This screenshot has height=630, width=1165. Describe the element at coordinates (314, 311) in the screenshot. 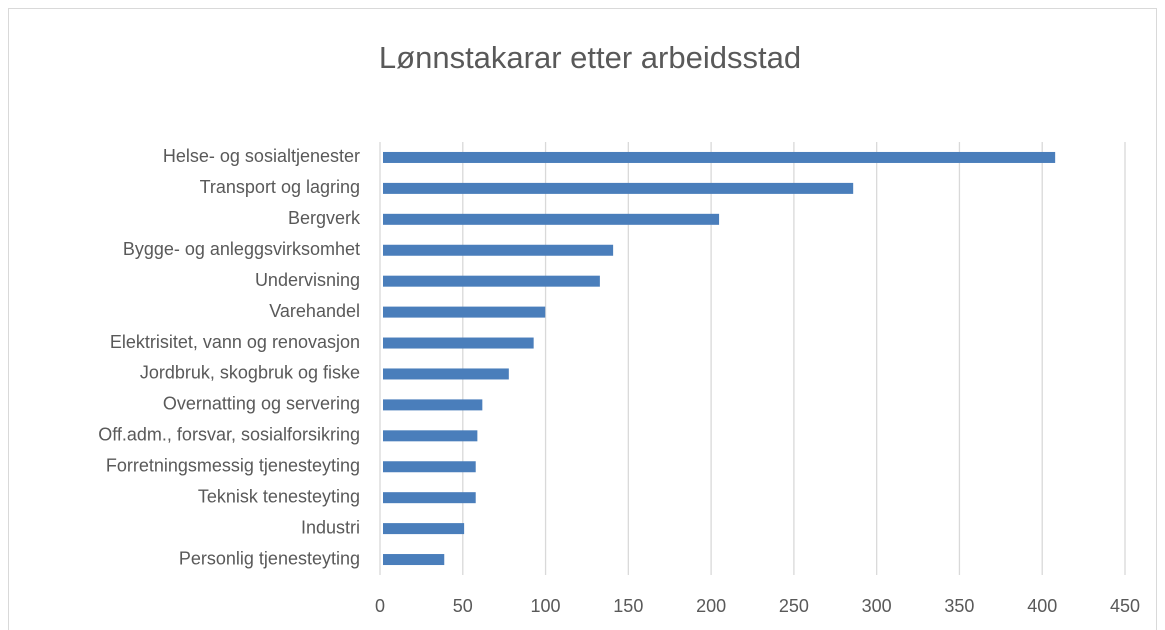

I see `y-tick-label: Varehandel` at that location.